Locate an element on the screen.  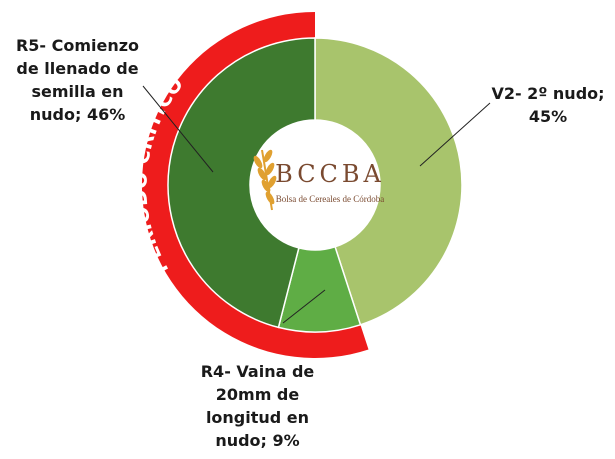
logo-icon is located at coordinates (265, 180).